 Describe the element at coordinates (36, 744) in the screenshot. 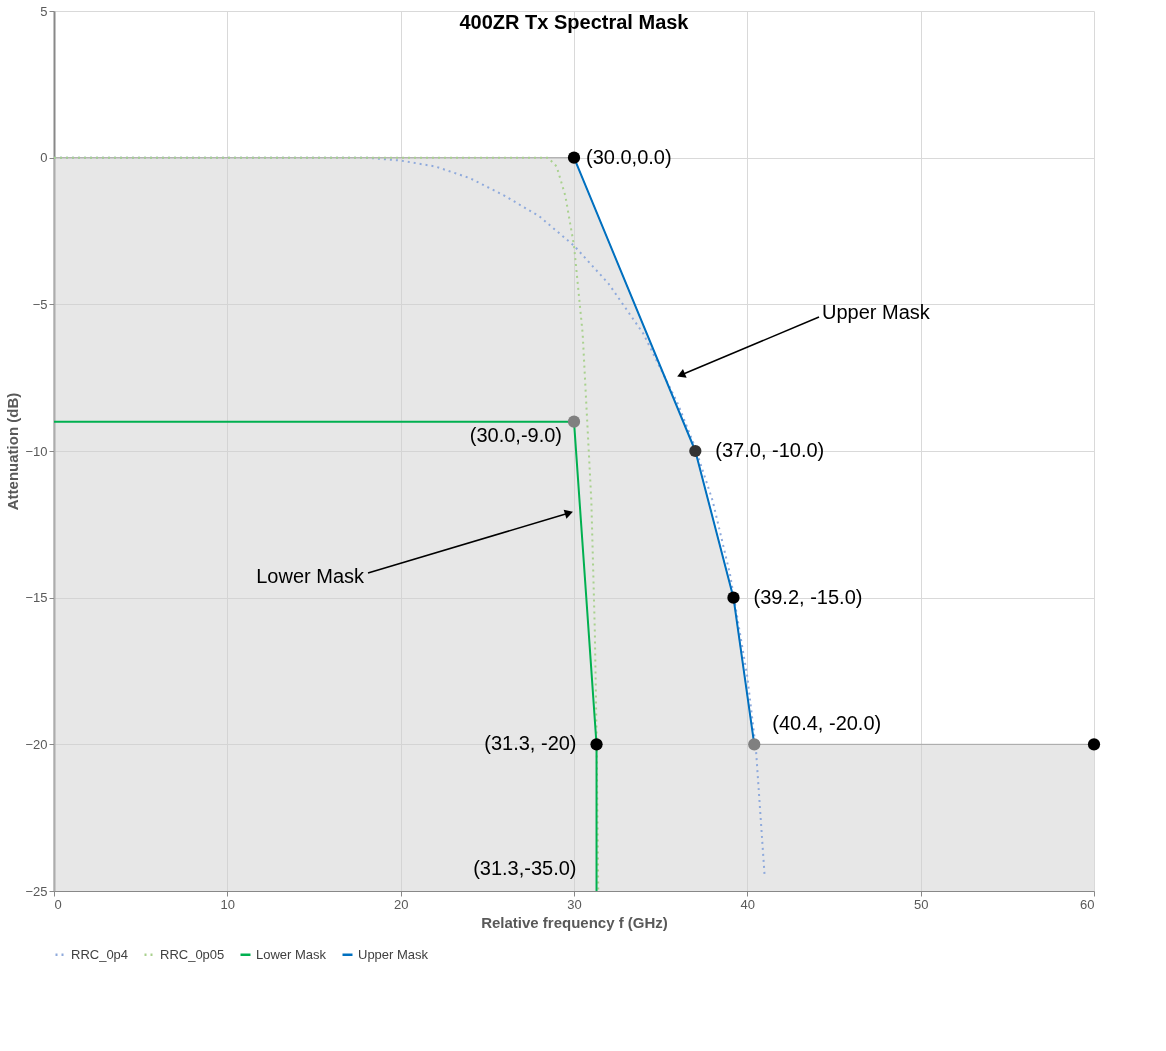

I see `y-tick-label: −20` at that location.